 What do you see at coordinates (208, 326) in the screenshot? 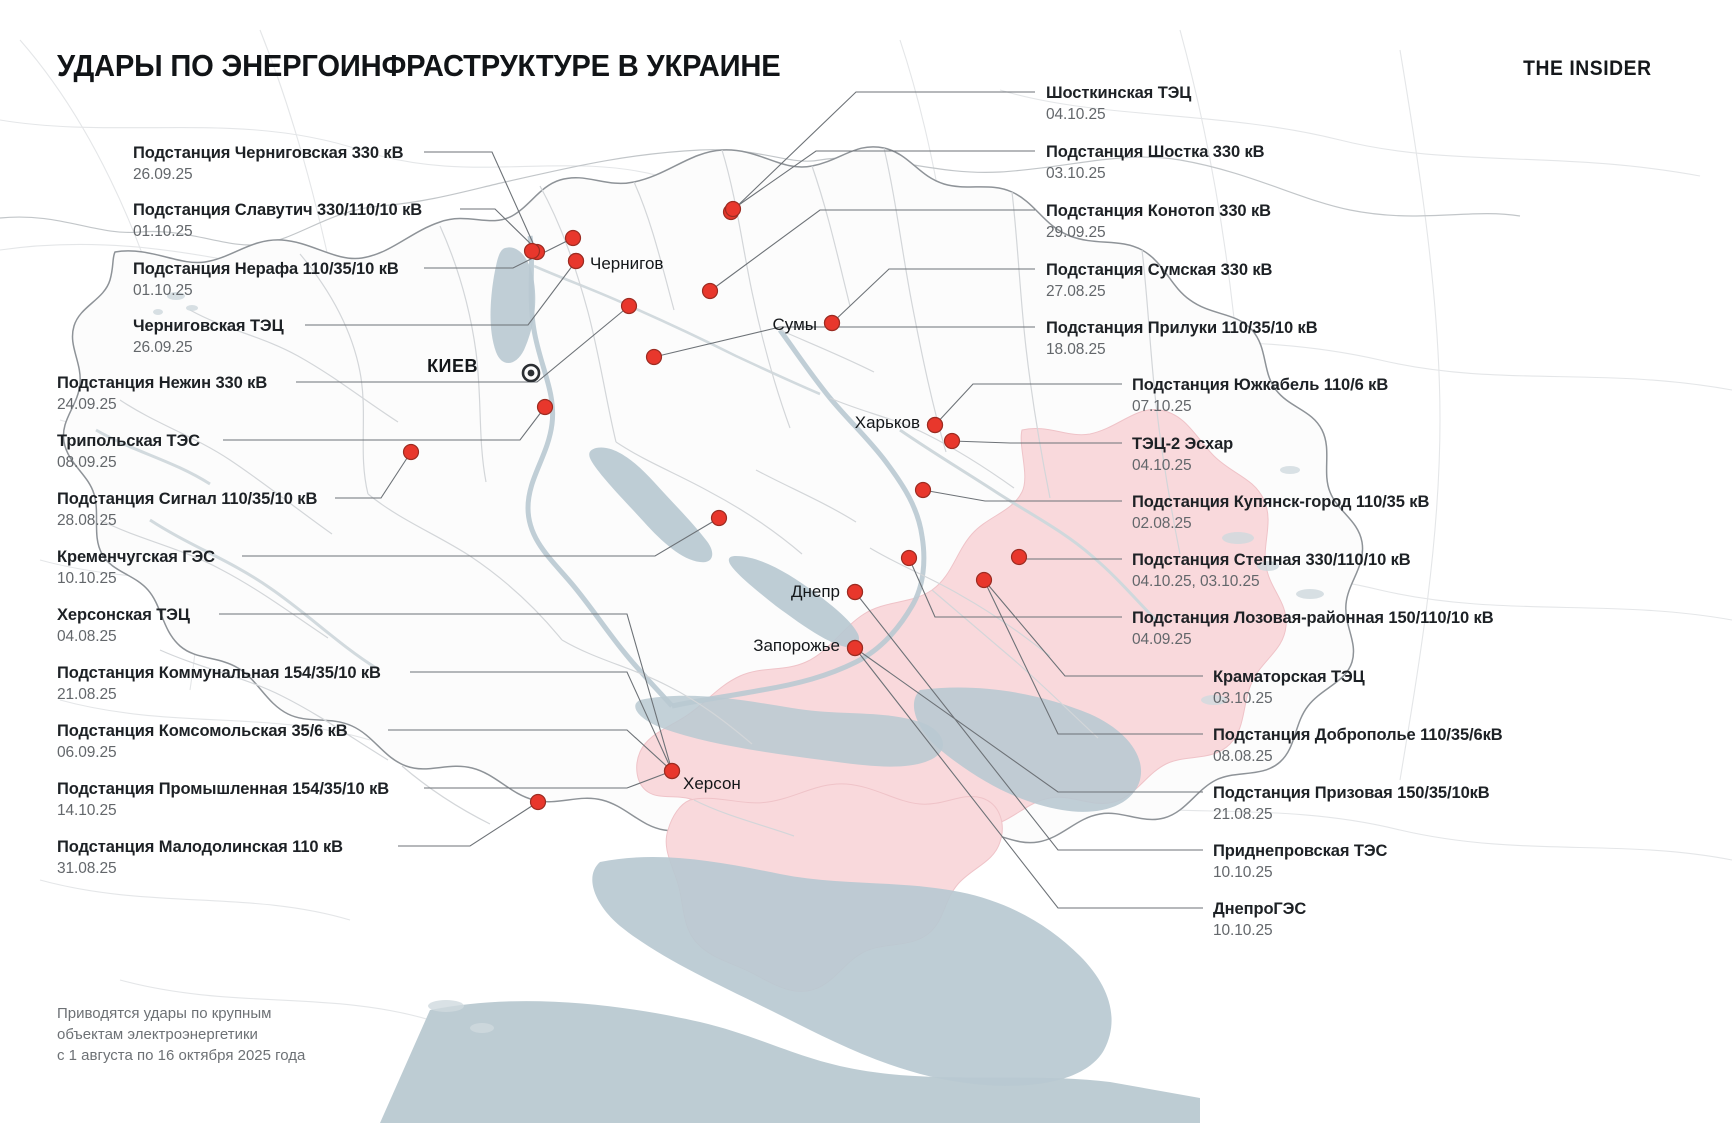
I see `callout-label-name: Черниговская ТЭЦ` at bounding box center [208, 326].